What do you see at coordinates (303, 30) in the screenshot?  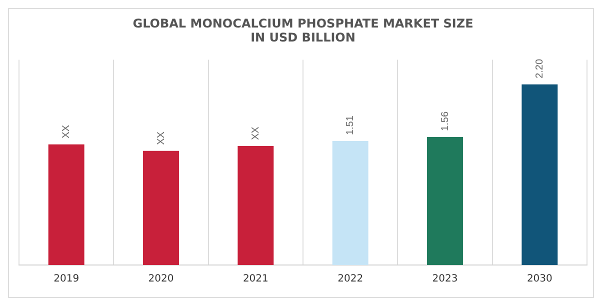 I see `chart-title: GLOBAL MONOCALCIUM PHOSPHATE MARKET SIZE IN USD BILLION` at bounding box center [303, 30].